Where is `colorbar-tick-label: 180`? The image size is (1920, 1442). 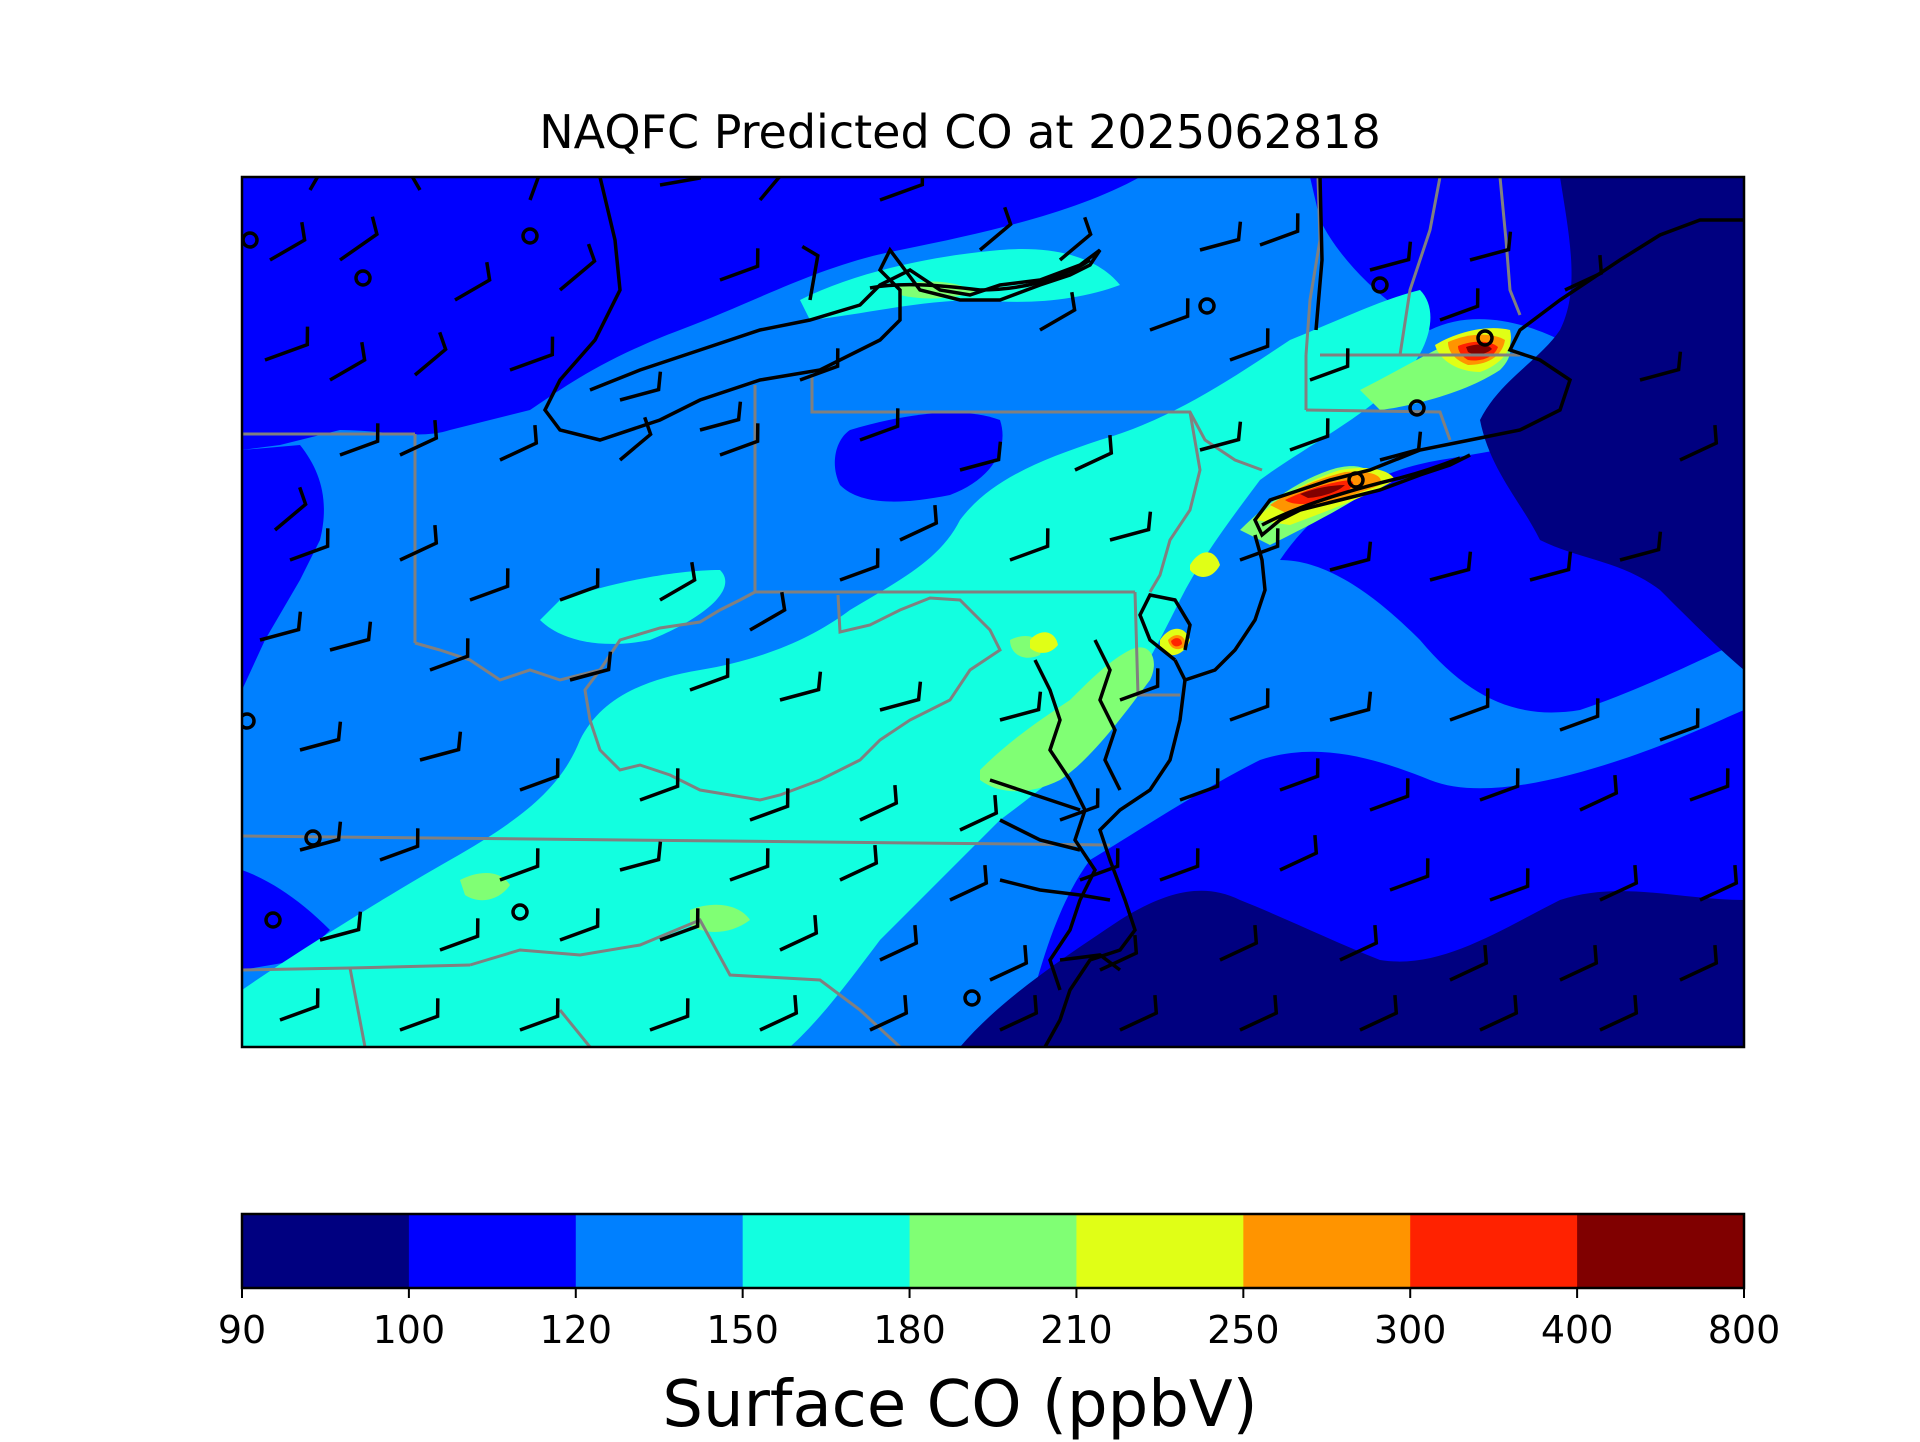
colorbar-tick-label: 180 is located at coordinates (909, 1330).